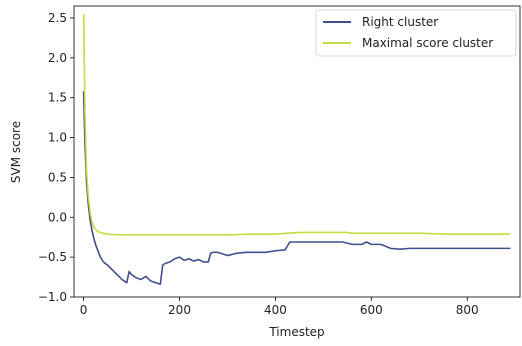 Image resolution: width=522 pixels, height=346 pixels. What do you see at coordinates (16, 152) in the screenshot?
I see `y-axis-label: SVM score` at bounding box center [16, 152].